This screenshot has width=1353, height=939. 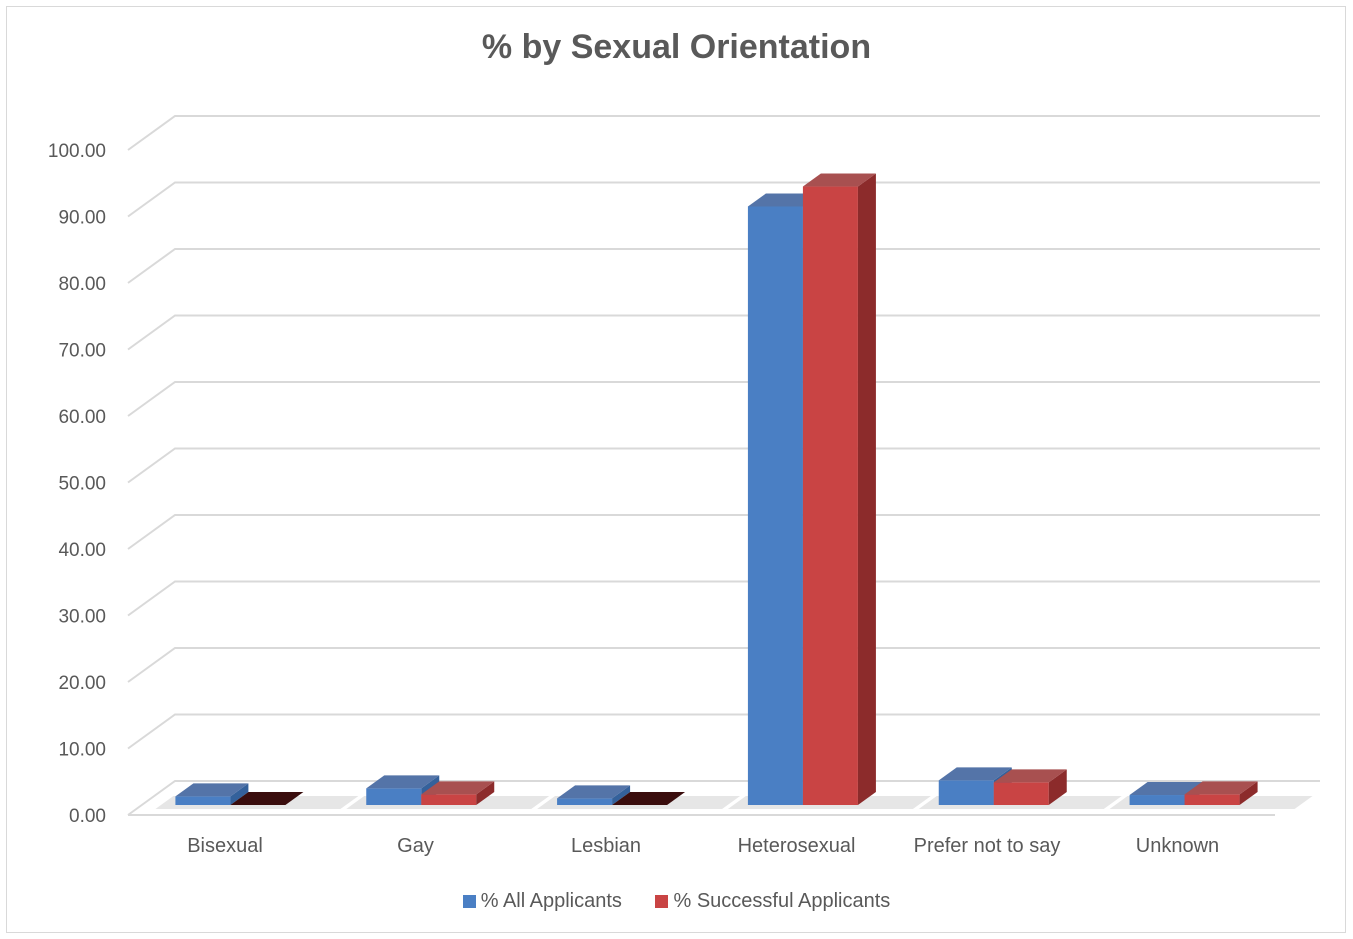 What do you see at coordinates (82, 617) in the screenshot?
I see `y-tick-label: 30.00` at bounding box center [82, 617].